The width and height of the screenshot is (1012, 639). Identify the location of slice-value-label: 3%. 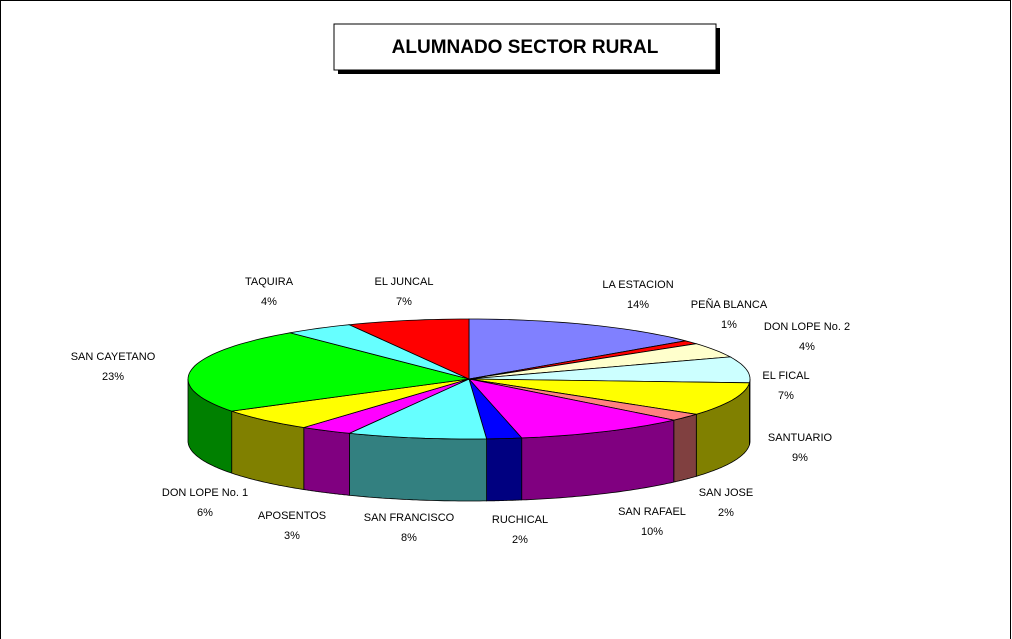
(292, 536).